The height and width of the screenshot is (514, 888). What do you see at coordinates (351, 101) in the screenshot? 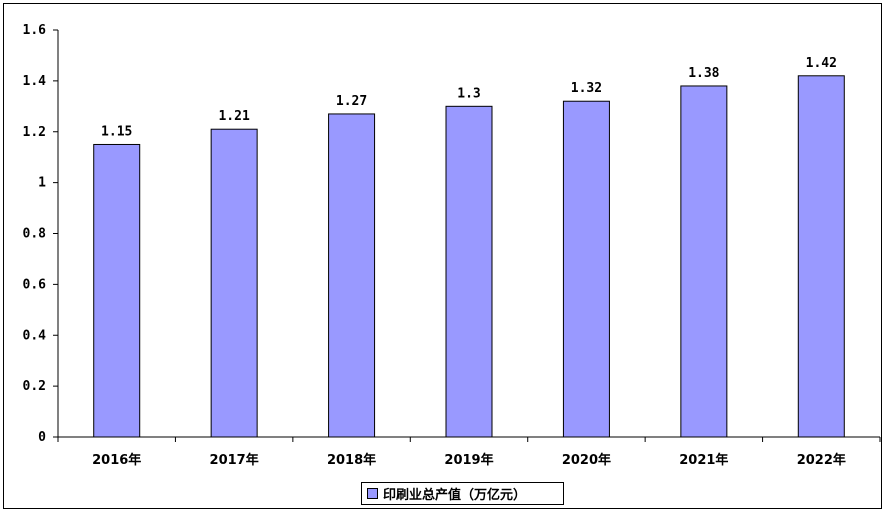
I see `data-label: 1.27` at bounding box center [351, 101].